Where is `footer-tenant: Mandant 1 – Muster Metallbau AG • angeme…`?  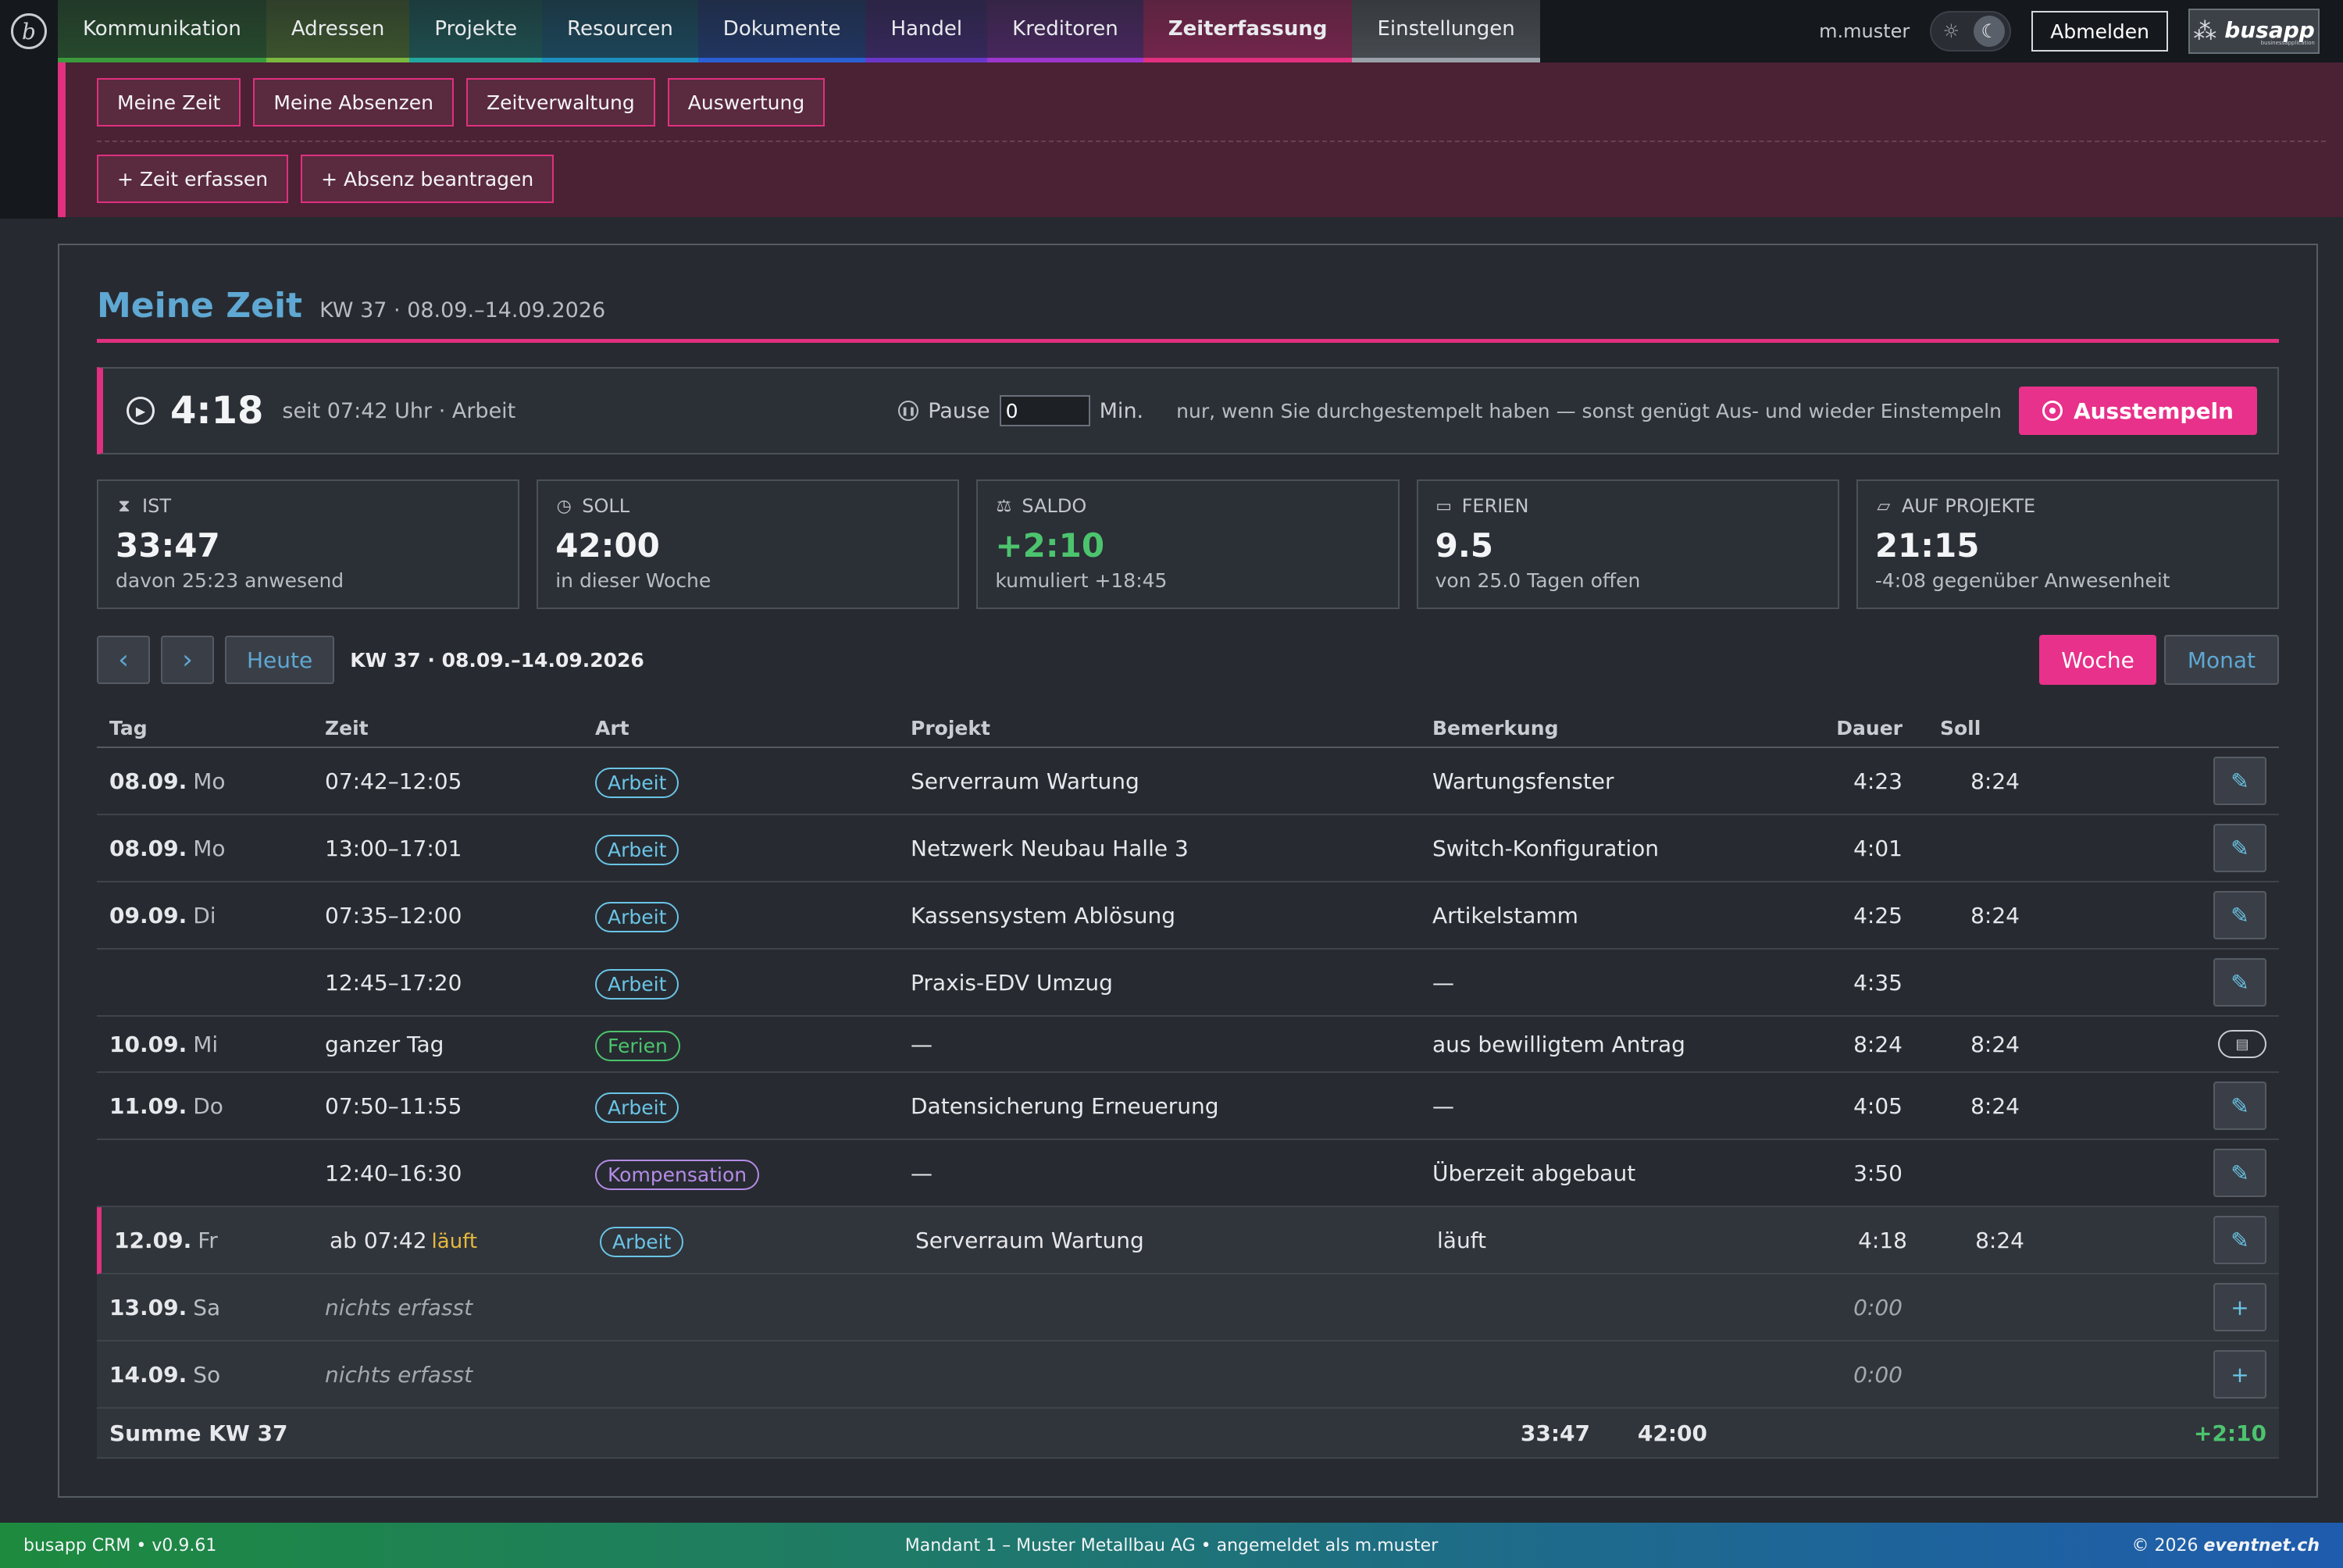
footer-tenant: Mandant 1 – Muster Metallbau AG • angeme… is located at coordinates (1171, 1545).